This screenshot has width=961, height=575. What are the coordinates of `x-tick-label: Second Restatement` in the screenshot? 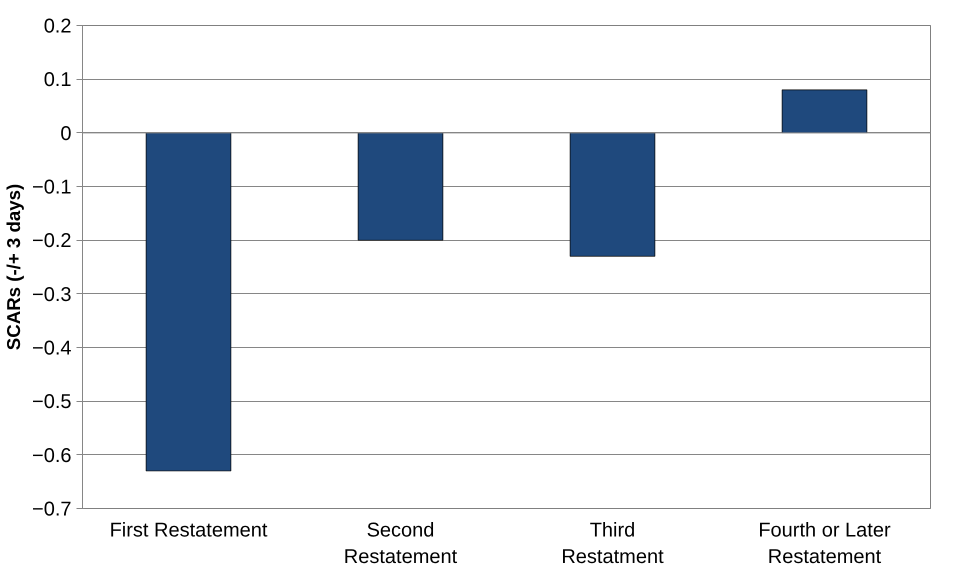 It's located at (401, 544).